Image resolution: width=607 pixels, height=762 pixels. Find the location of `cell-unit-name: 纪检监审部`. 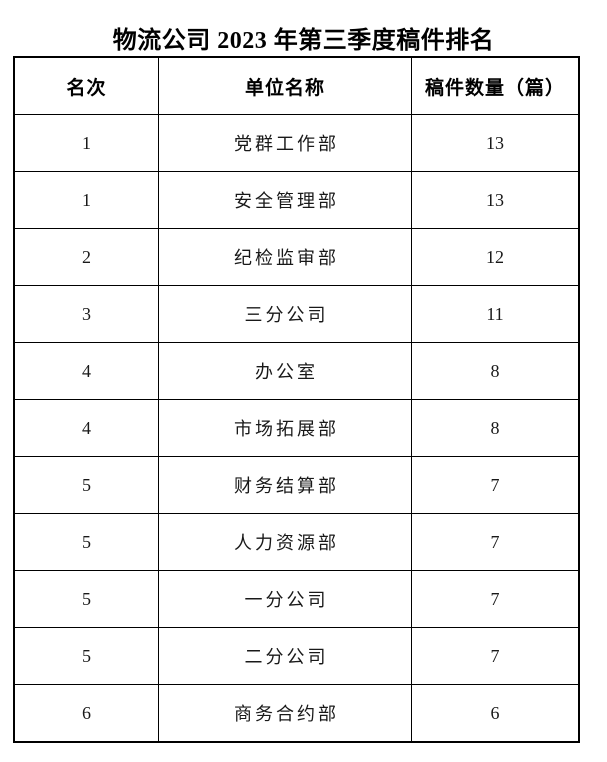

cell-unit-name: 纪检监审部 is located at coordinates (285, 257).